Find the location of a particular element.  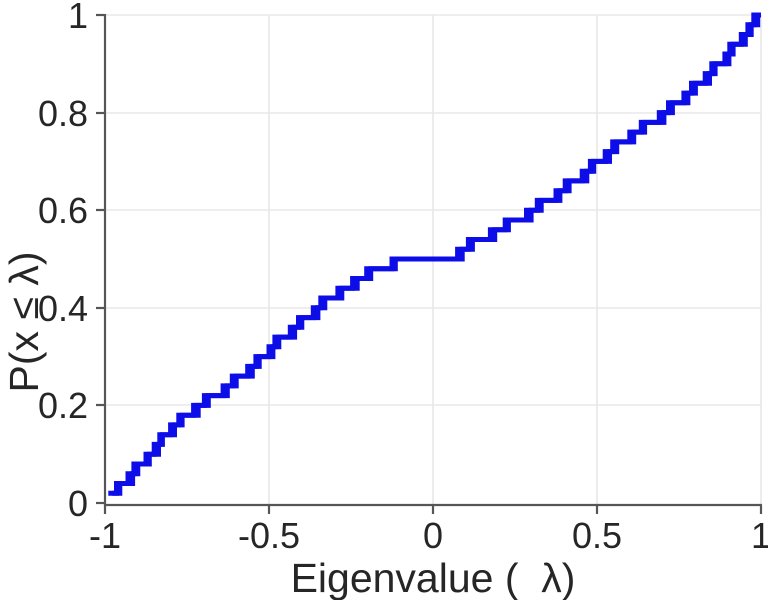

y-tick-label-1: 1 is located at coordinates (78, 18).